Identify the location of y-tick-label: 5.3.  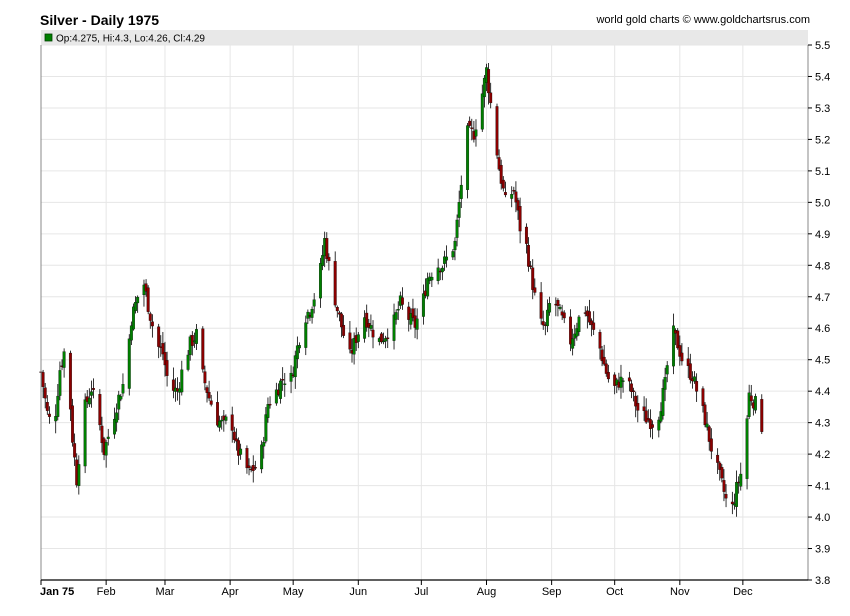
(822, 109).